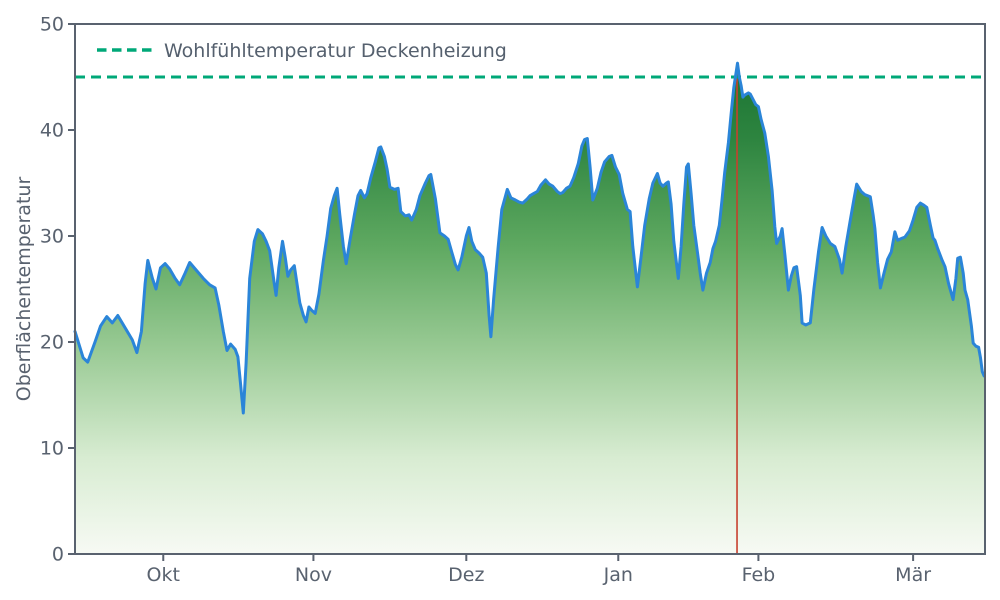 Image resolution: width=1000 pixels, height=600 pixels. I want to click on x-tick-label-jan: Jan, so click(618, 575).